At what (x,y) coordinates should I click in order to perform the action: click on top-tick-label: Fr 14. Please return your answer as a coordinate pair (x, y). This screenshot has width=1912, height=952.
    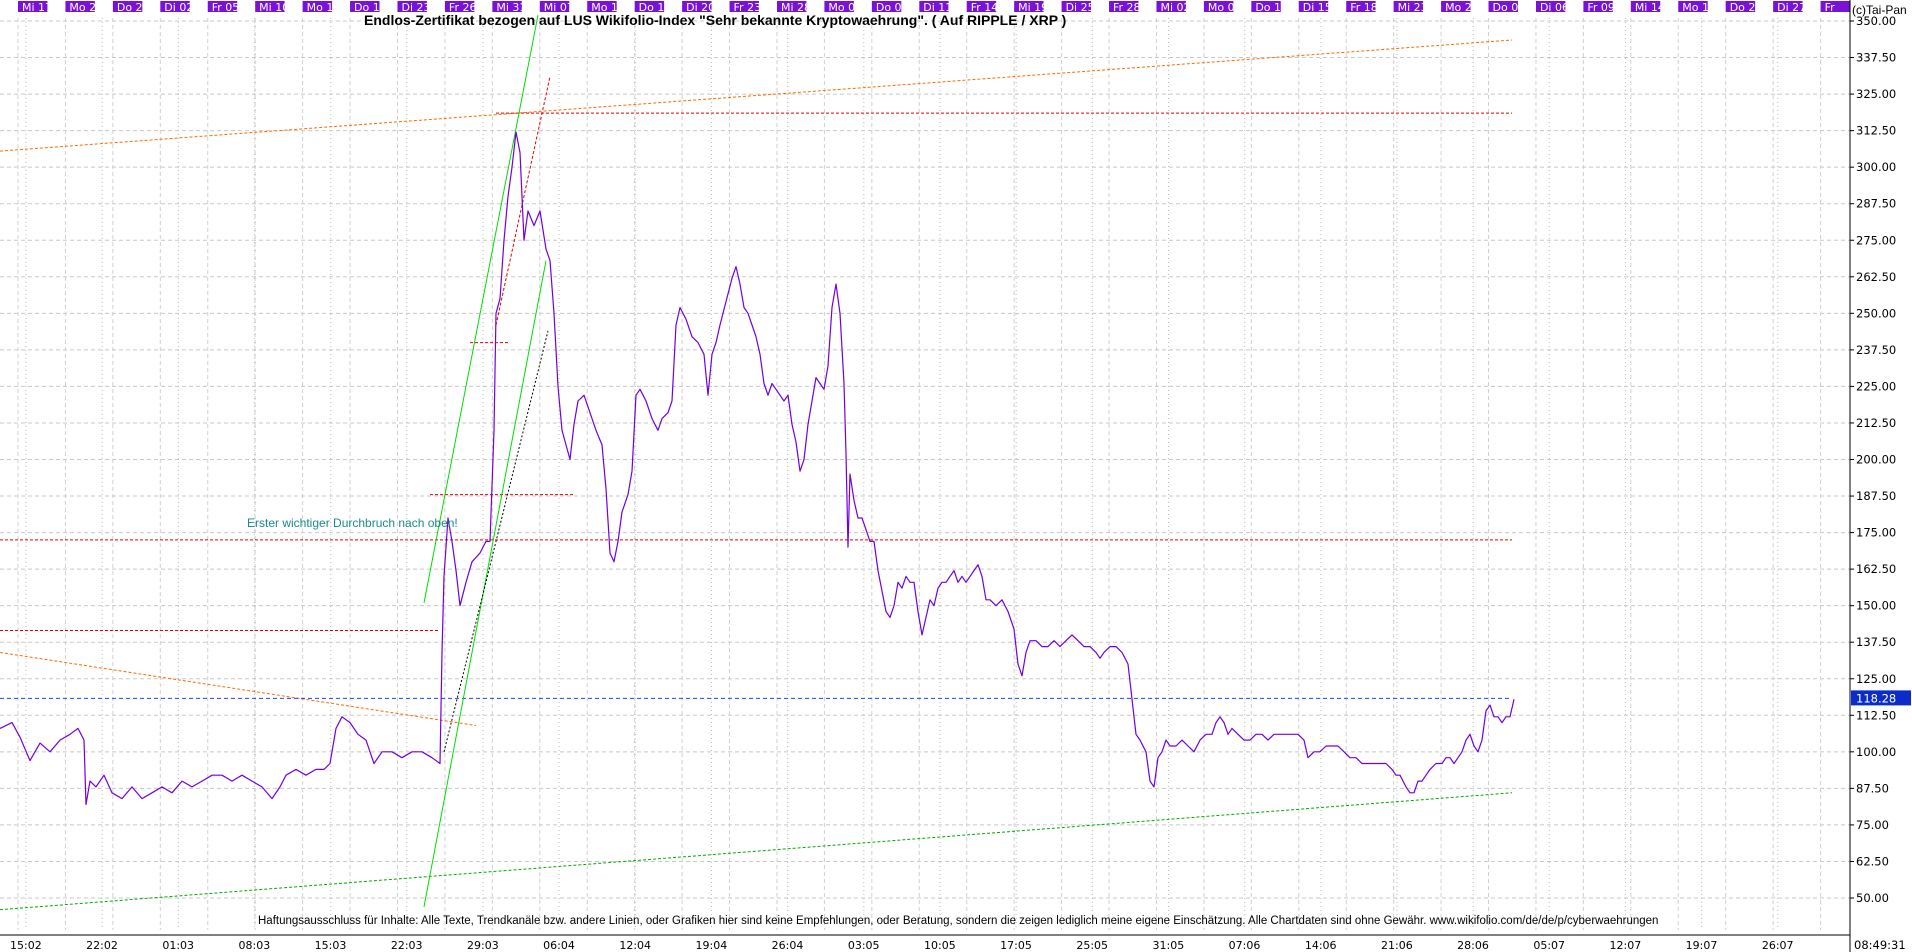
    Looking at the image, I should click on (985, 7).